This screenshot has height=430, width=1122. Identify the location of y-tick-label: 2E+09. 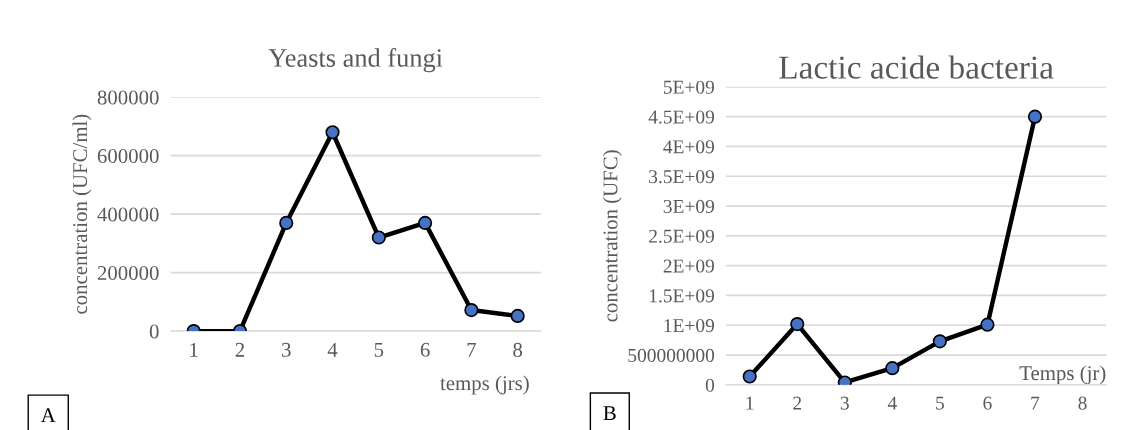
(689, 266).